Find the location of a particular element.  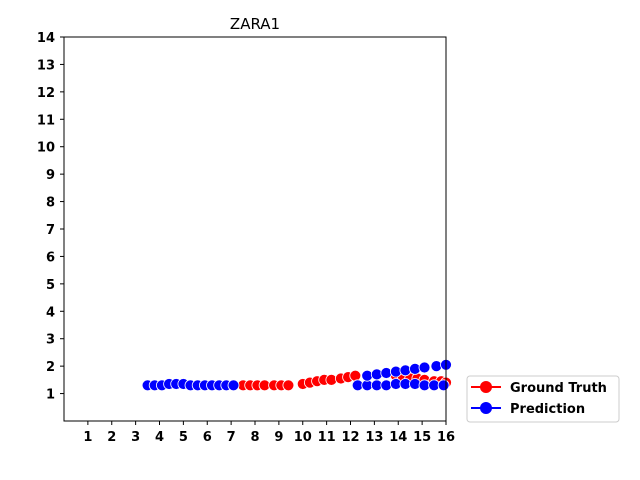

y-tick-label: 4 is located at coordinates (50, 312).